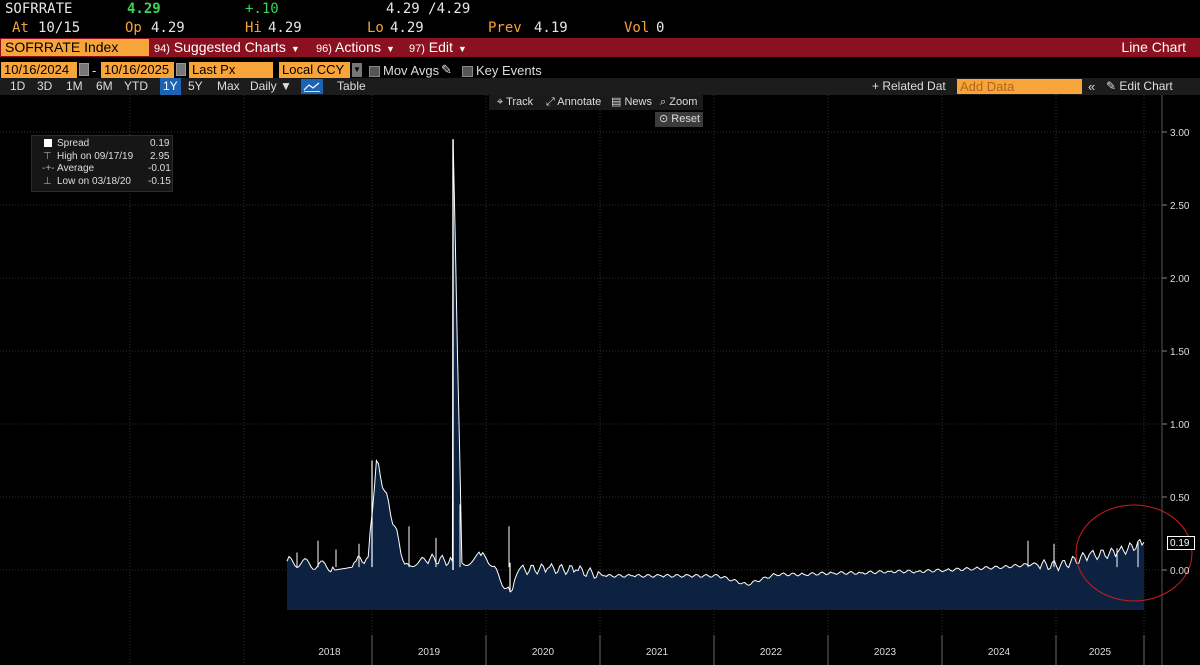  I want to click on chart-type-label: Line Chart, so click(1153, 47).